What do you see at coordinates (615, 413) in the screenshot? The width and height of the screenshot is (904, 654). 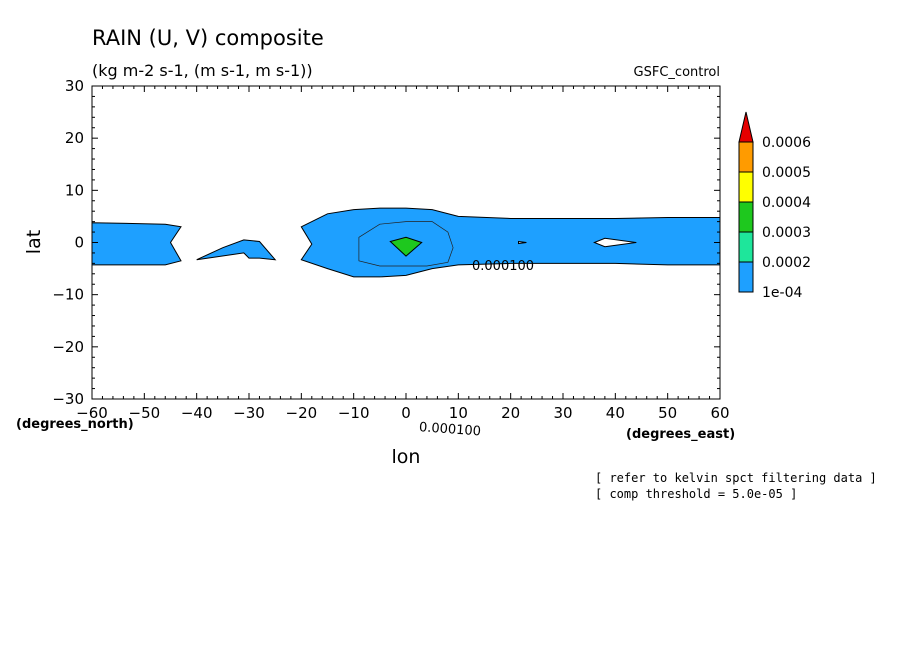 I see `x-tick-label: 40` at bounding box center [615, 413].